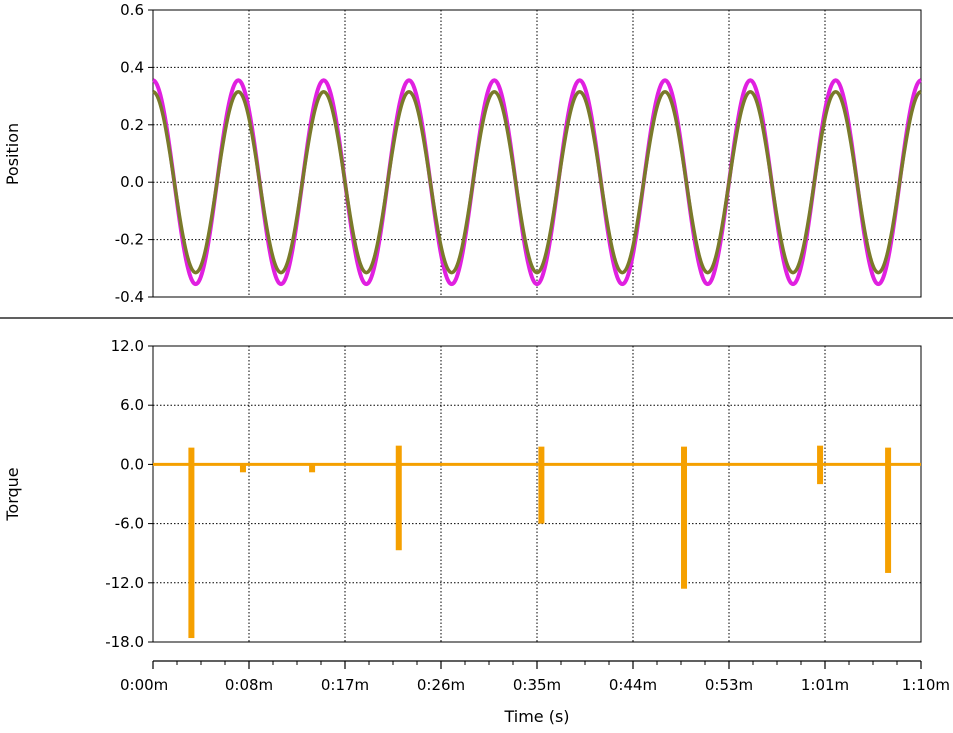 This screenshot has width=953, height=733. What do you see at coordinates (633, 685) in the screenshot?
I see `time-tick-label: 0:44m` at bounding box center [633, 685].